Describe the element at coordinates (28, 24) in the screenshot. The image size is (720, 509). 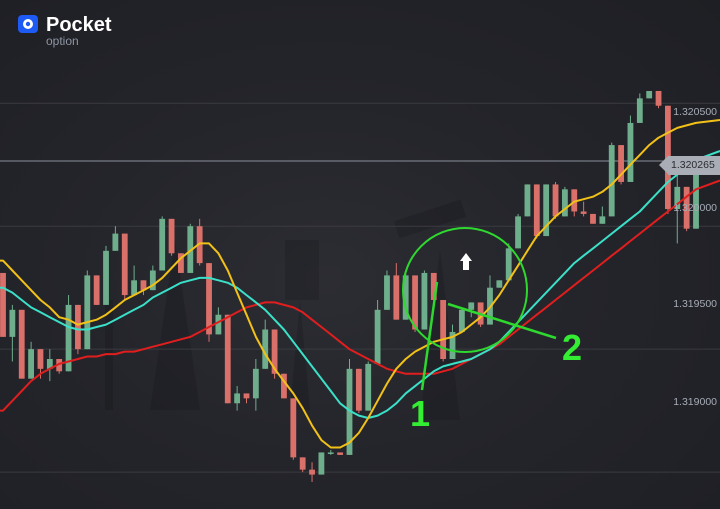
I see `pocket-logo-icon` at that location.